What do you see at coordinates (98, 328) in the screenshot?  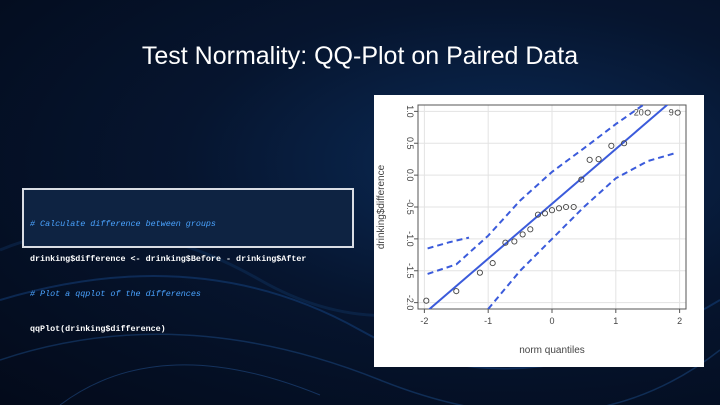 I see `code-line-2: qqPlot(drinking$difference)` at bounding box center [98, 328].